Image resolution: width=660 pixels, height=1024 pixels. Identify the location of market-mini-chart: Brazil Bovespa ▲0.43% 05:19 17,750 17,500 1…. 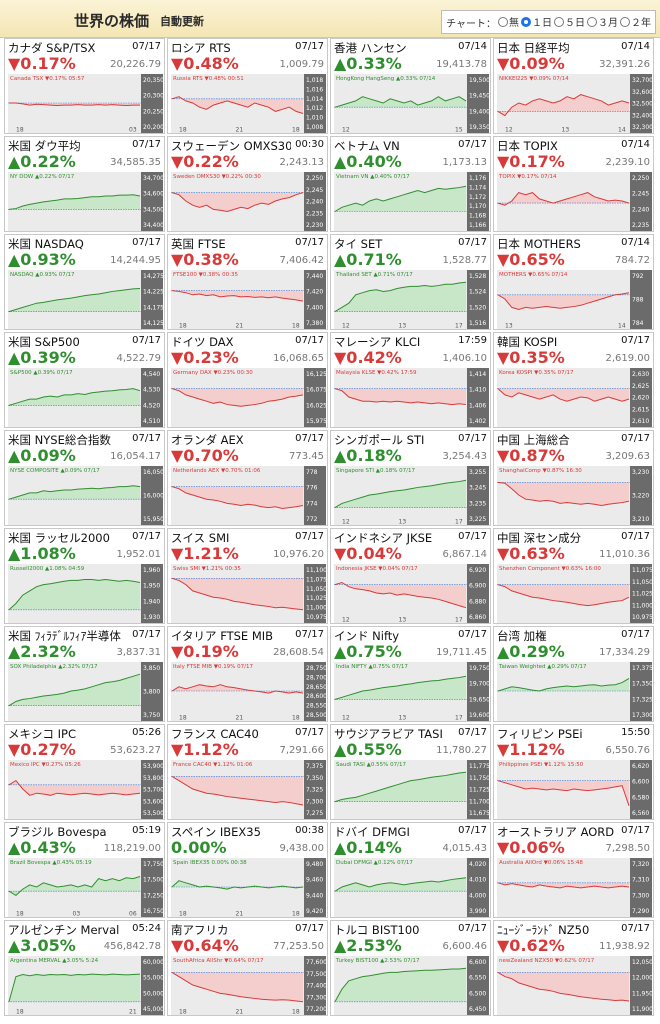
(85, 887).